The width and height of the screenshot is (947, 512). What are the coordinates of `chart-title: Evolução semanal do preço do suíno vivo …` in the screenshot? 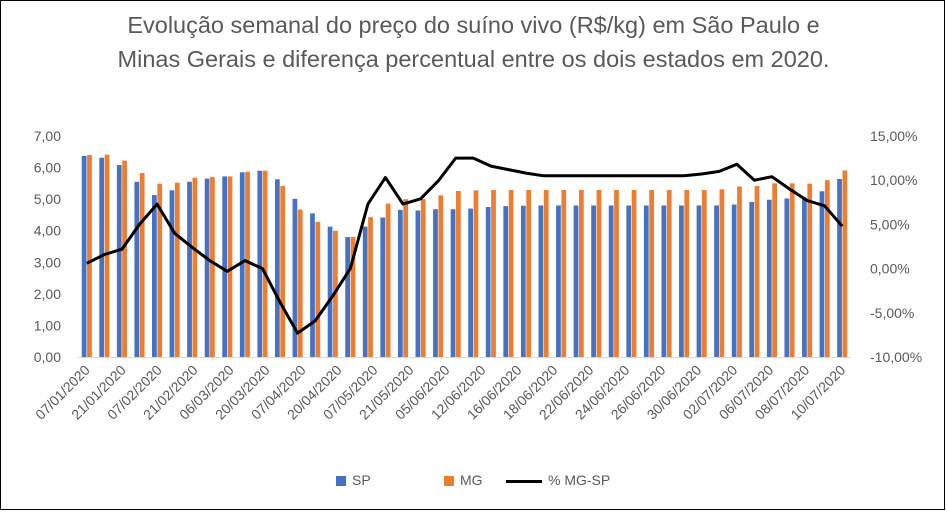 It's located at (473, 42).